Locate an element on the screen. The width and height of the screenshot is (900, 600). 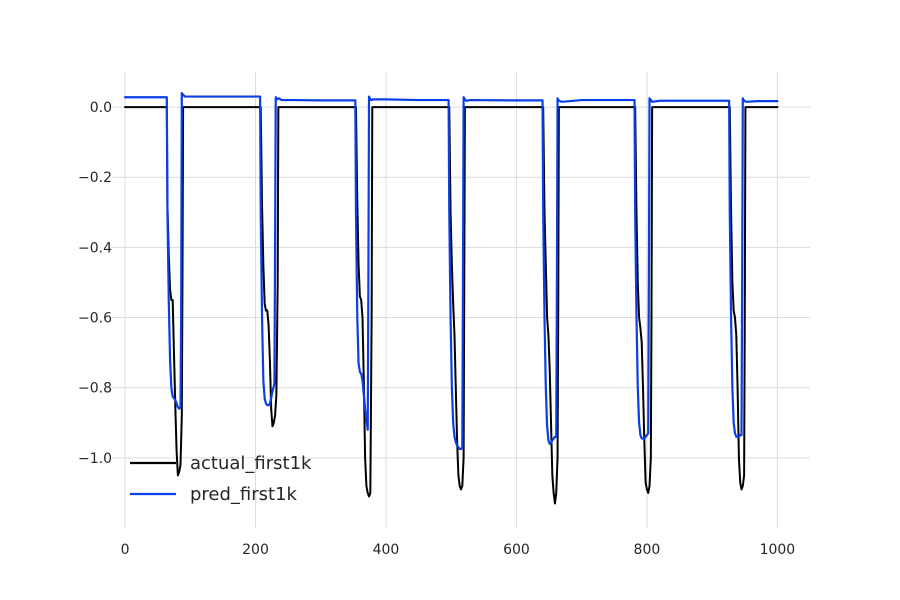
y-tick-label: −1.0 is located at coordinates (95, 459).